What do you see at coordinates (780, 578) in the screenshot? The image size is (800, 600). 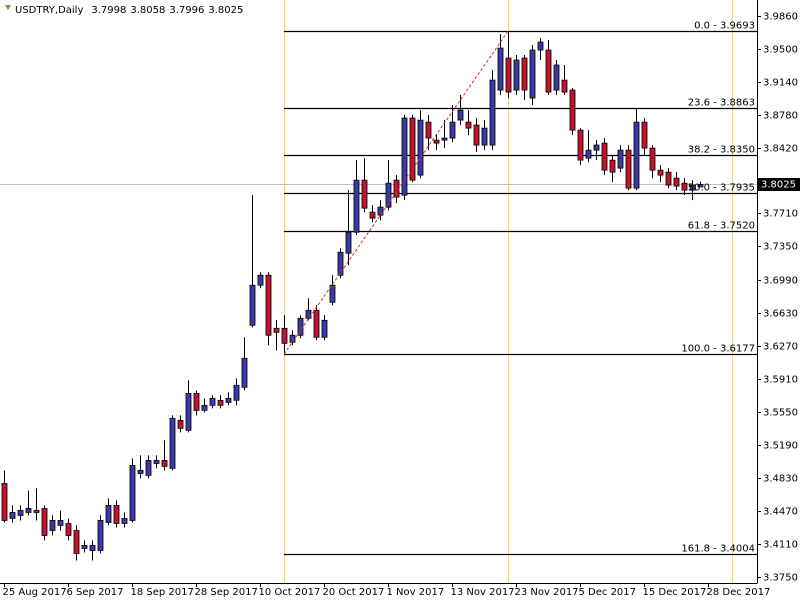 I see `y-tick-label: 3.3750` at bounding box center [780, 578].